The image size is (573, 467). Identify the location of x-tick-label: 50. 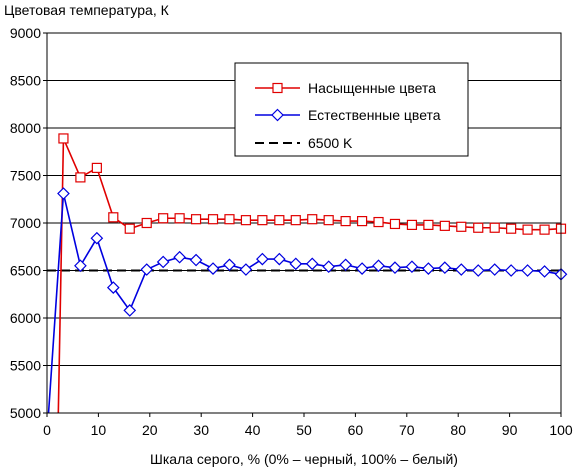
(304, 430).